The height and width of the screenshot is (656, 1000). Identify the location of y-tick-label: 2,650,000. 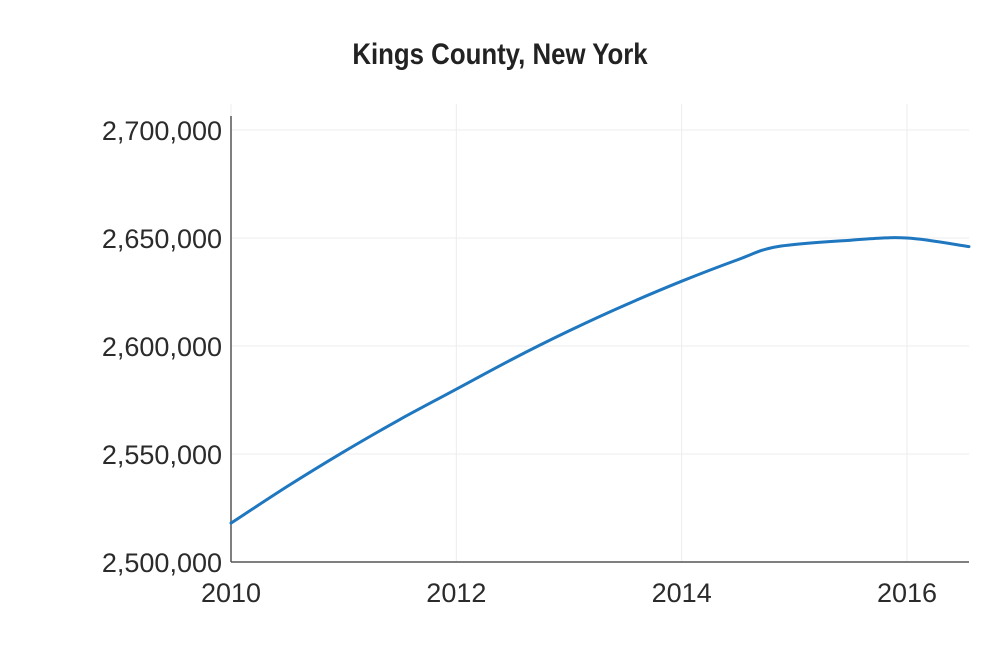
(162, 239).